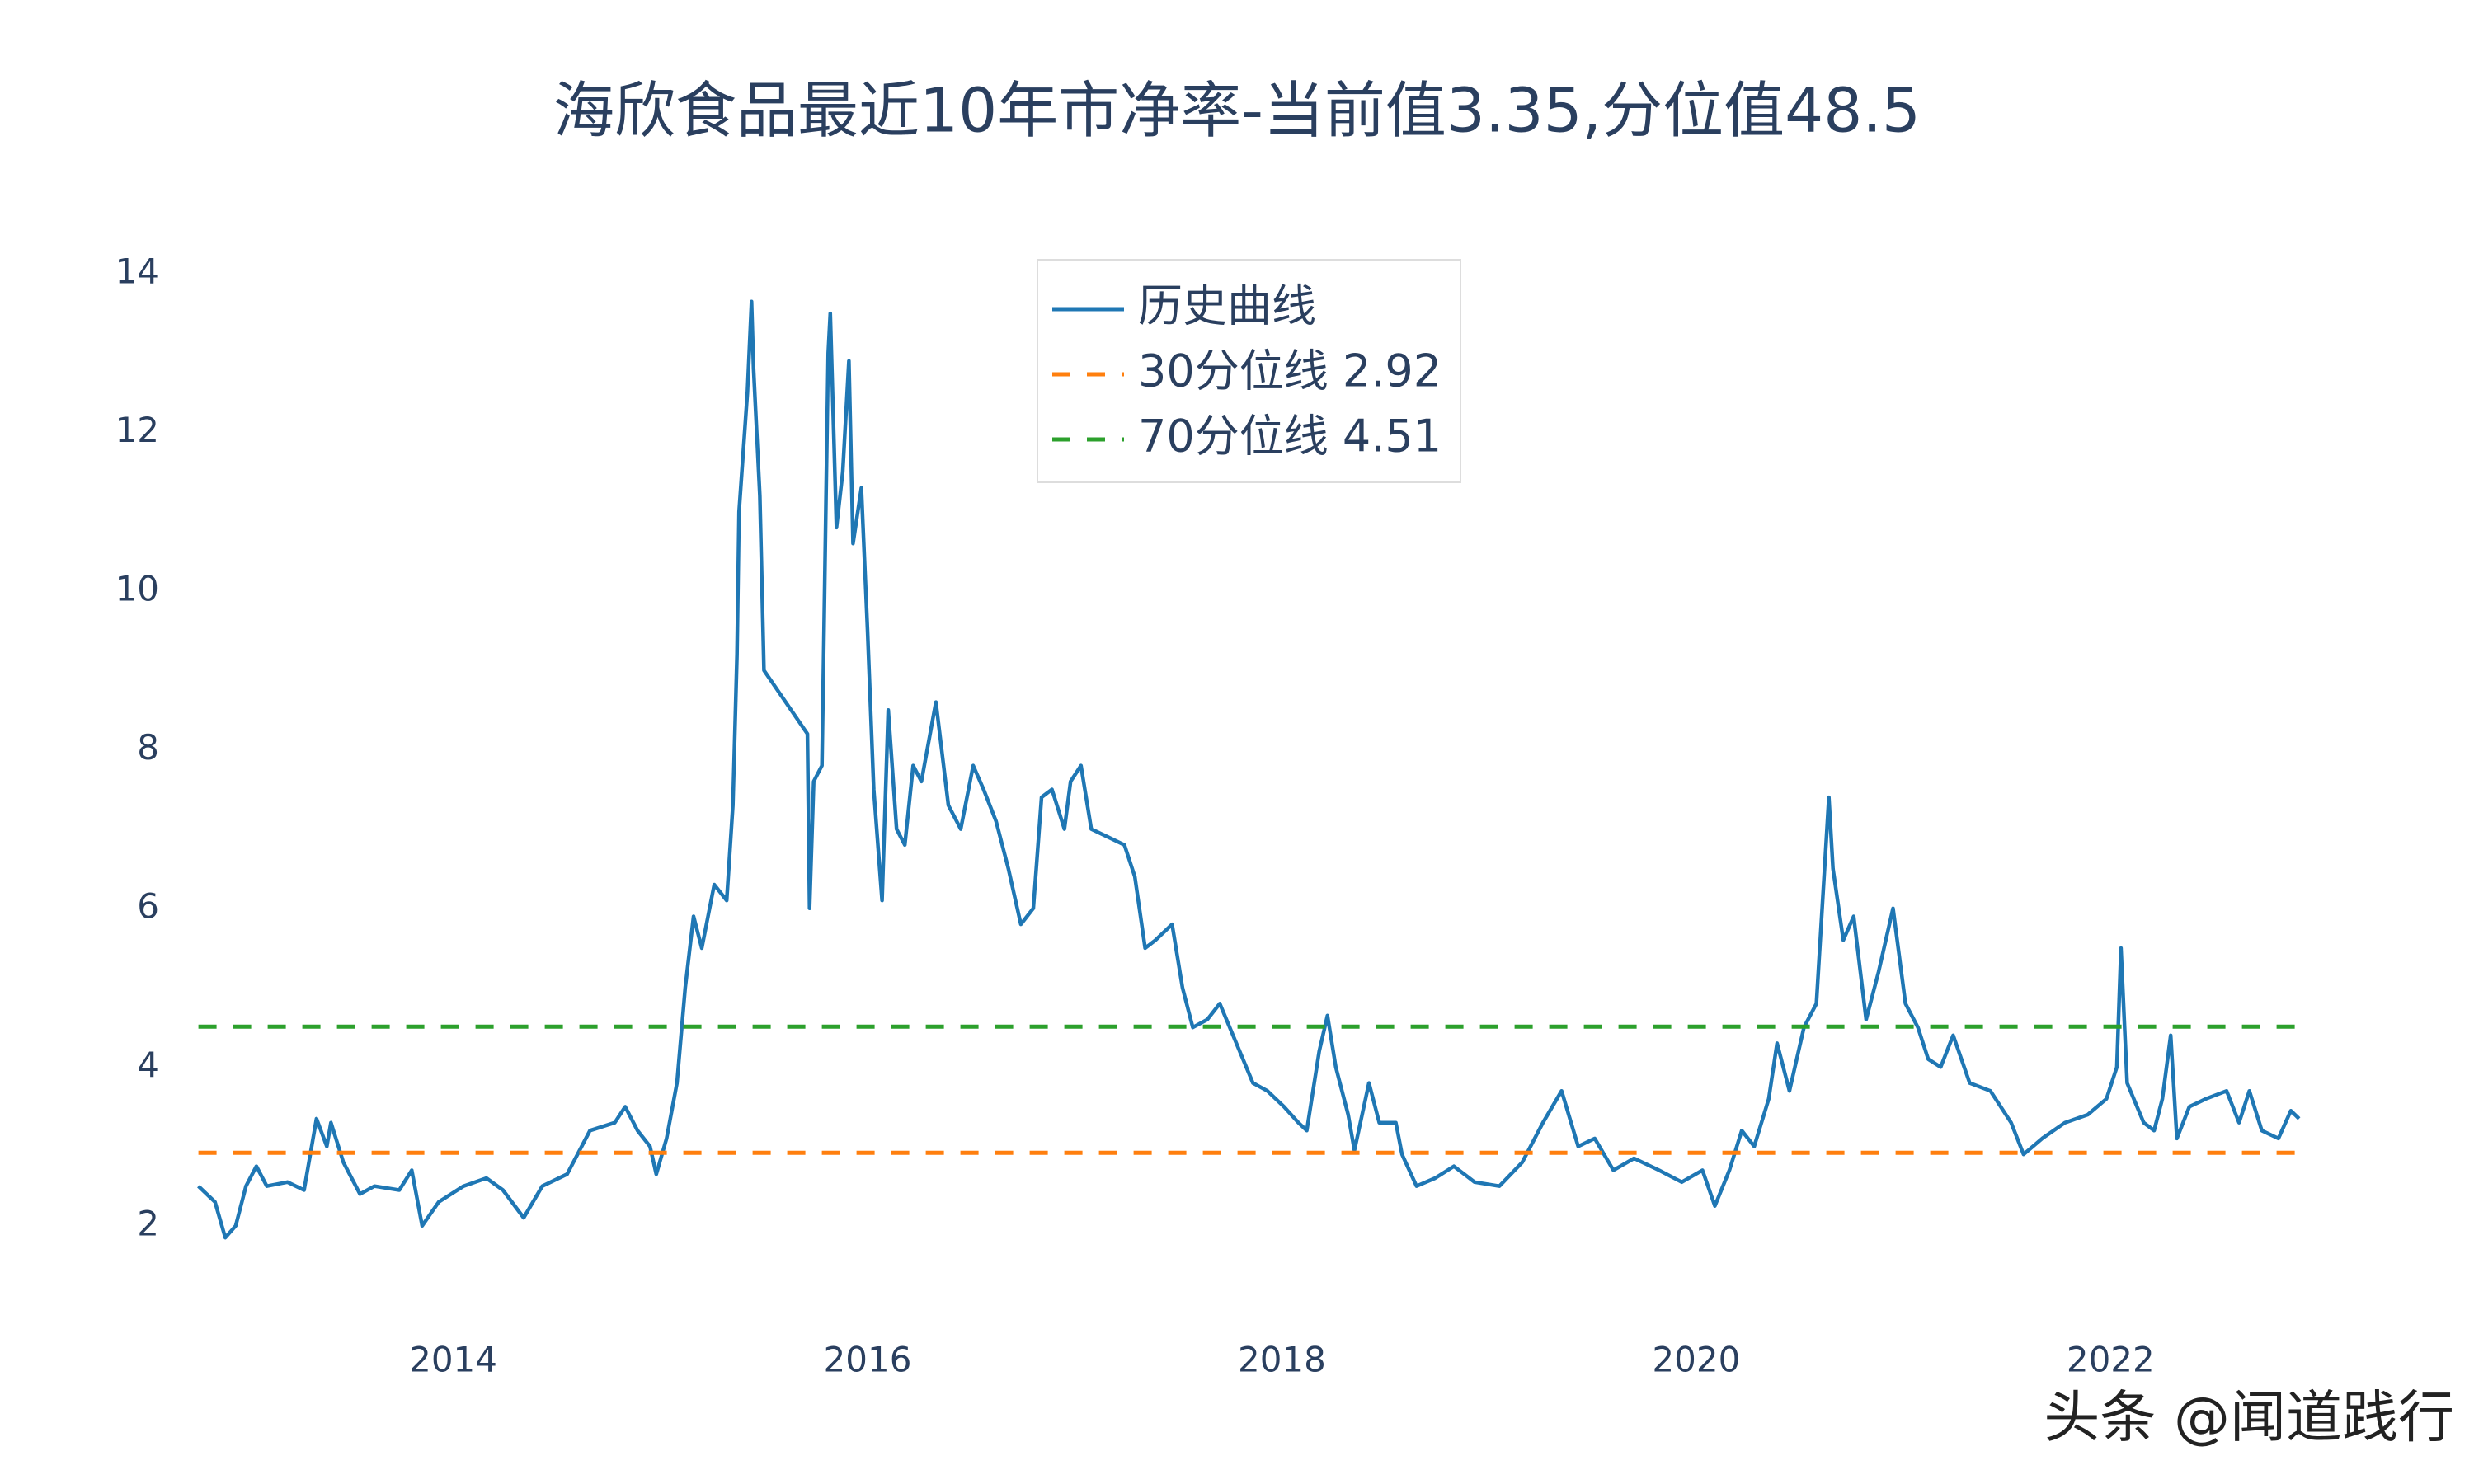 The width and height of the screenshot is (2474, 1484). I want to click on y-tick-label: 6, so click(148, 905).